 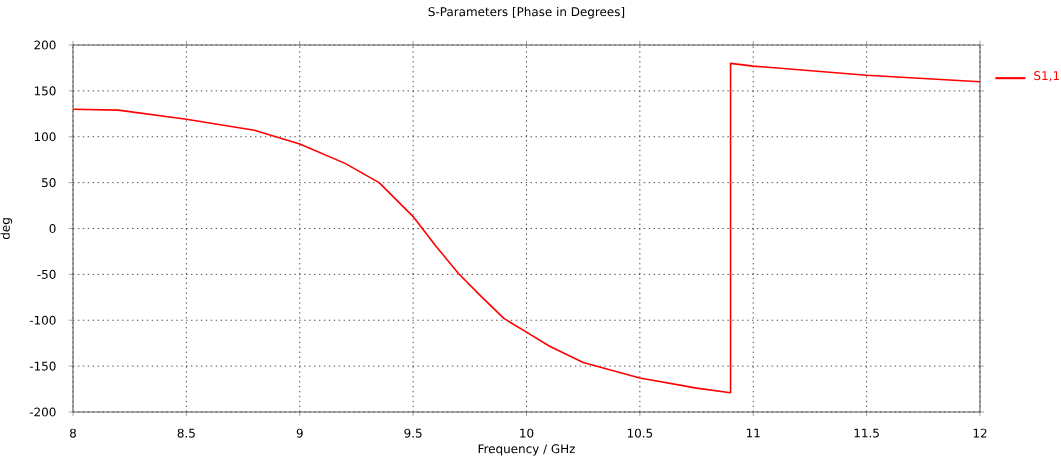 What do you see at coordinates (980, 433) in the screenshot?
I see `x-tick-label: 12` at bounding box center [980, 433].